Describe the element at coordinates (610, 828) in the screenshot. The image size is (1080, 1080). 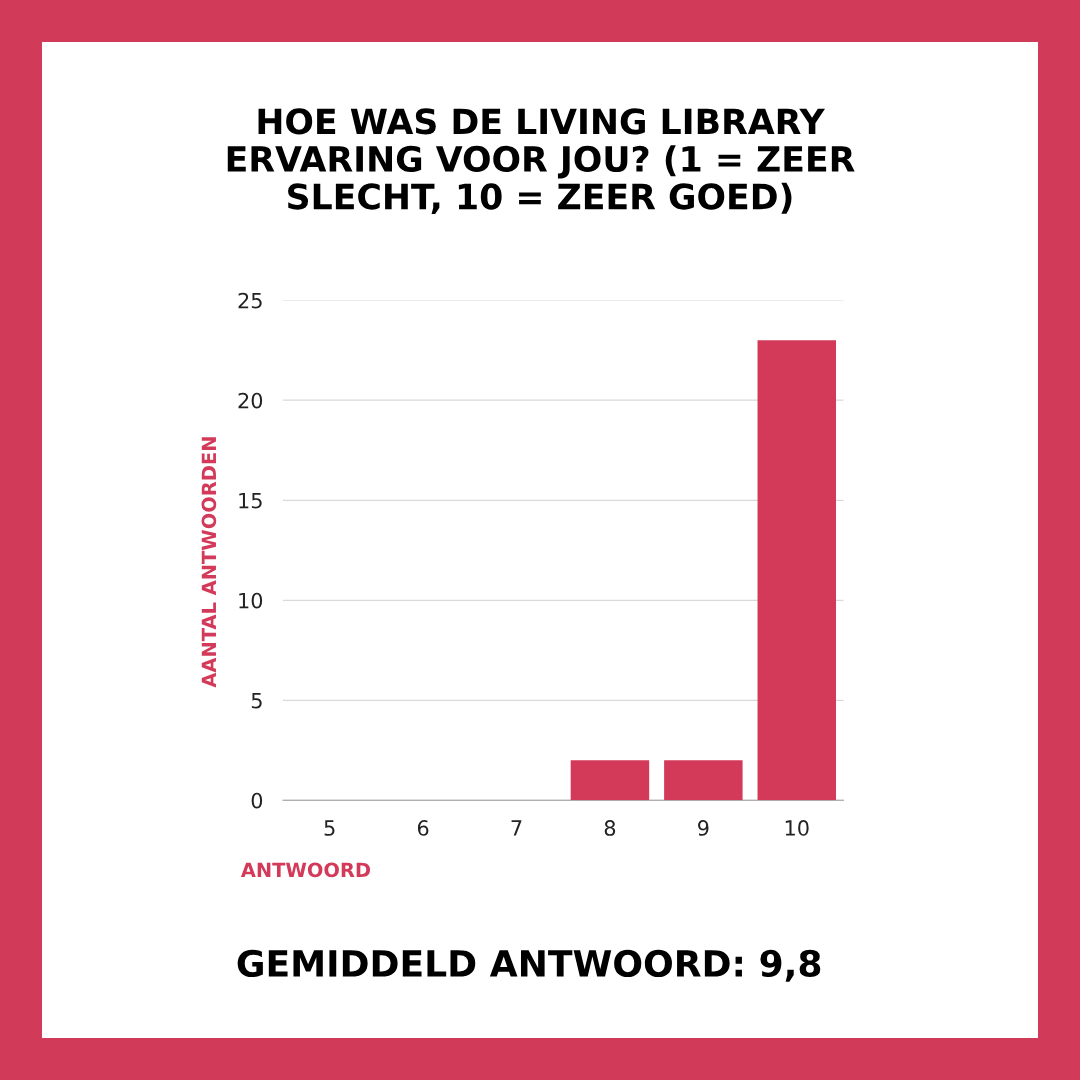
I see `x-tick-label: 8` at that location.